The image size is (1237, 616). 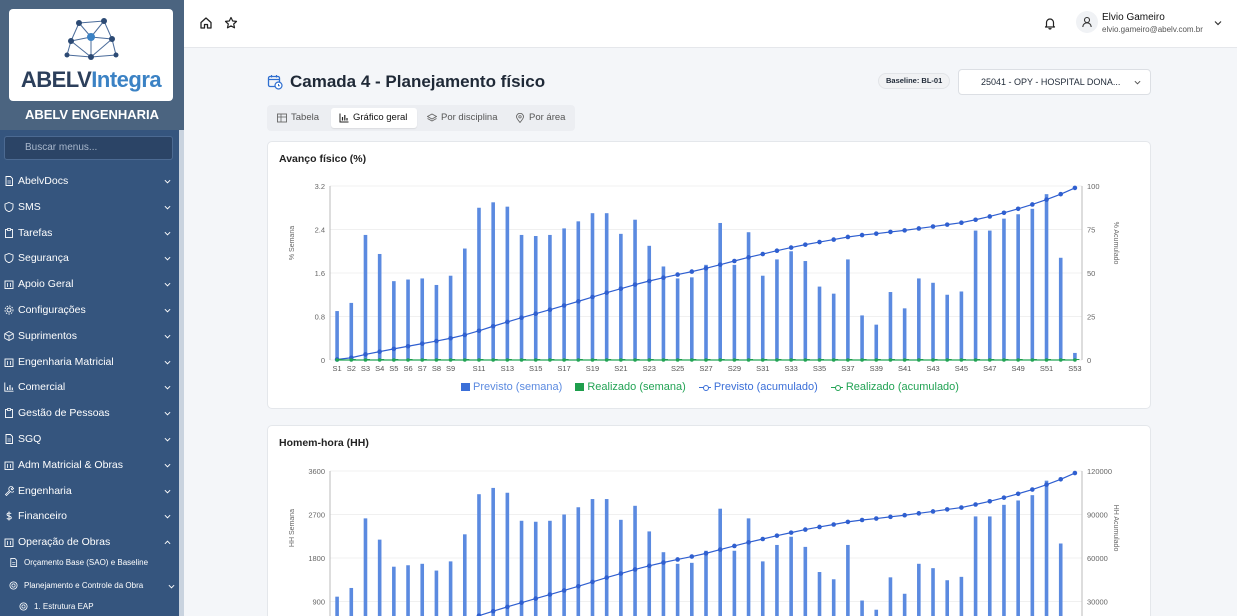 I want to click on sidebar-subitem-1-estrutura-eap: 1. Estrutura EAP, so click(x=89, y=606).